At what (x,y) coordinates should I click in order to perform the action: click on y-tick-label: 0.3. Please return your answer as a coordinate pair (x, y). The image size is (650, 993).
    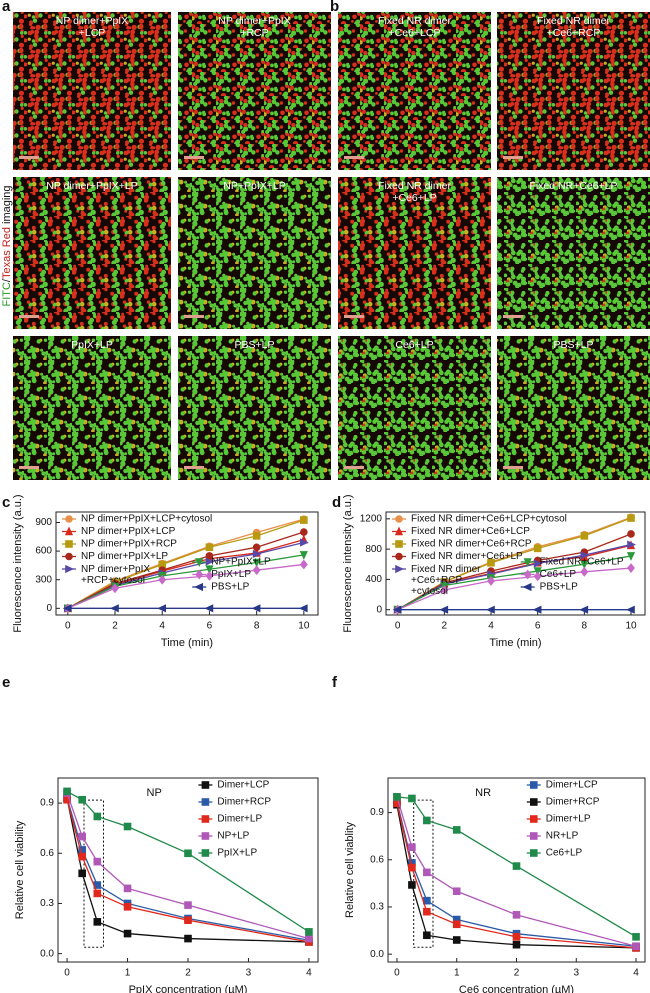
    Looking at the image, I should click on (47, 903).